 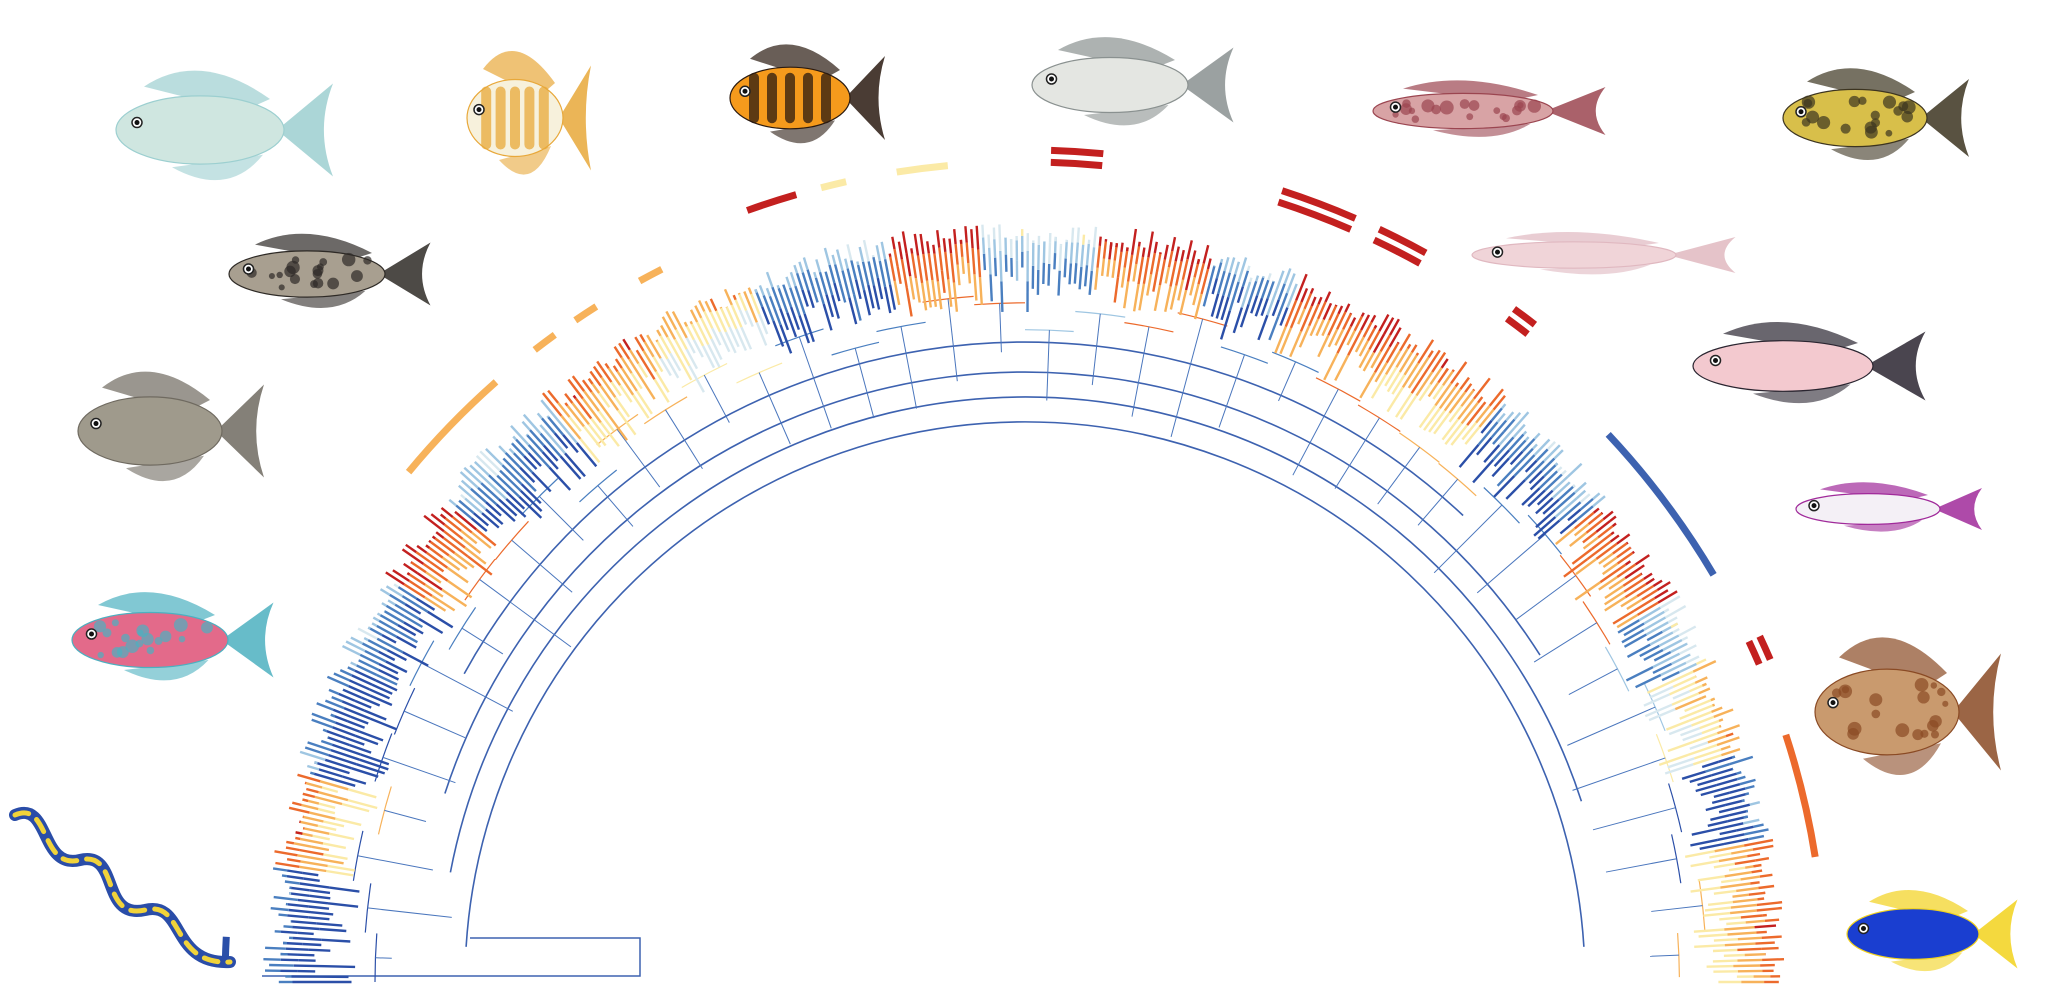 I want to click on clade-arc, so click(x=404, y=711).